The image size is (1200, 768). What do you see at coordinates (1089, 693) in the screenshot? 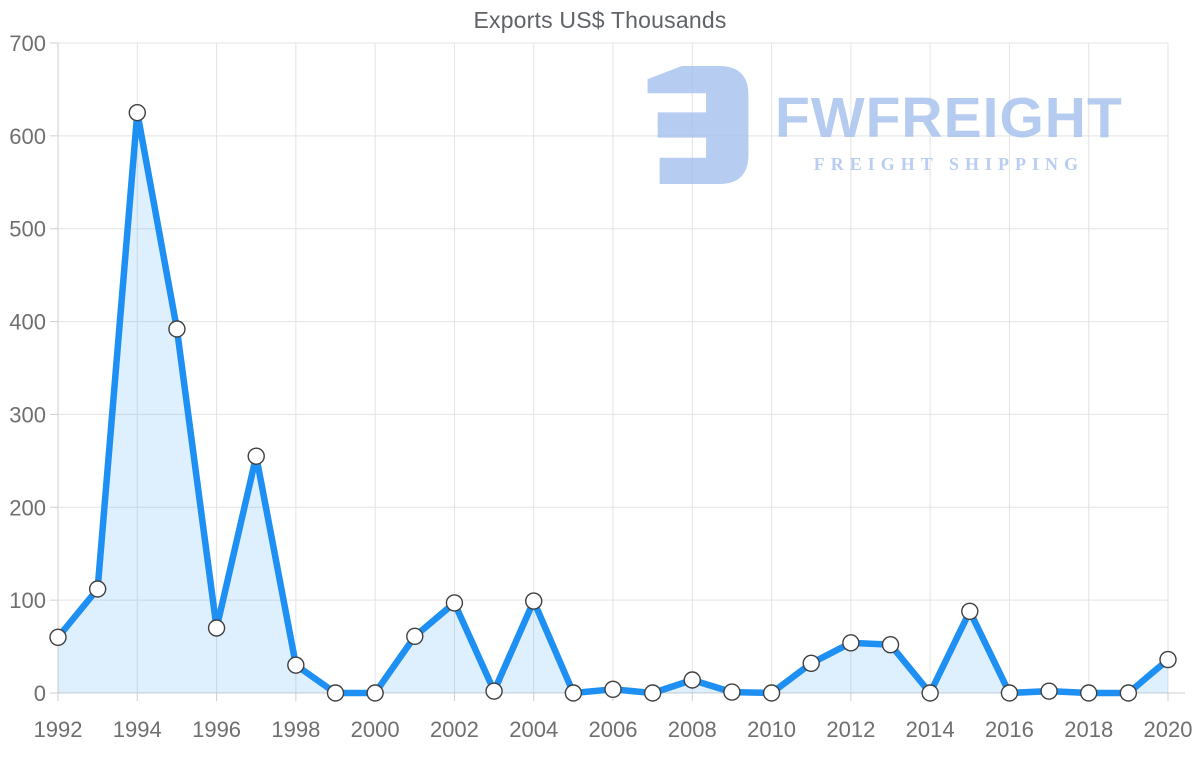
I see `data-point-2018` at bounding box center [1089, 693].